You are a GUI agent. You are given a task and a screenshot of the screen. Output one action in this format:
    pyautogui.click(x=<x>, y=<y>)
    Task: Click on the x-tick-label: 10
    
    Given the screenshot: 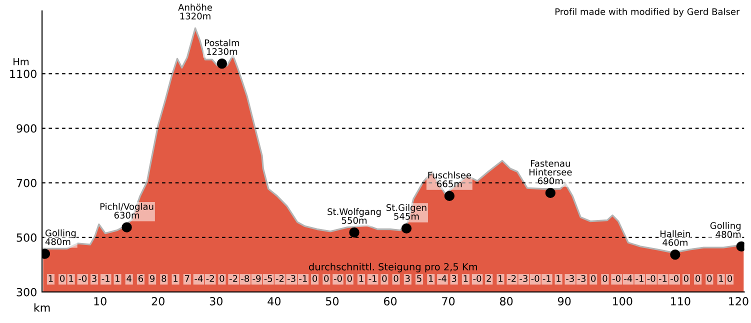 What is the action you would take?
    pyautogui.click(x=100, y=301)
    